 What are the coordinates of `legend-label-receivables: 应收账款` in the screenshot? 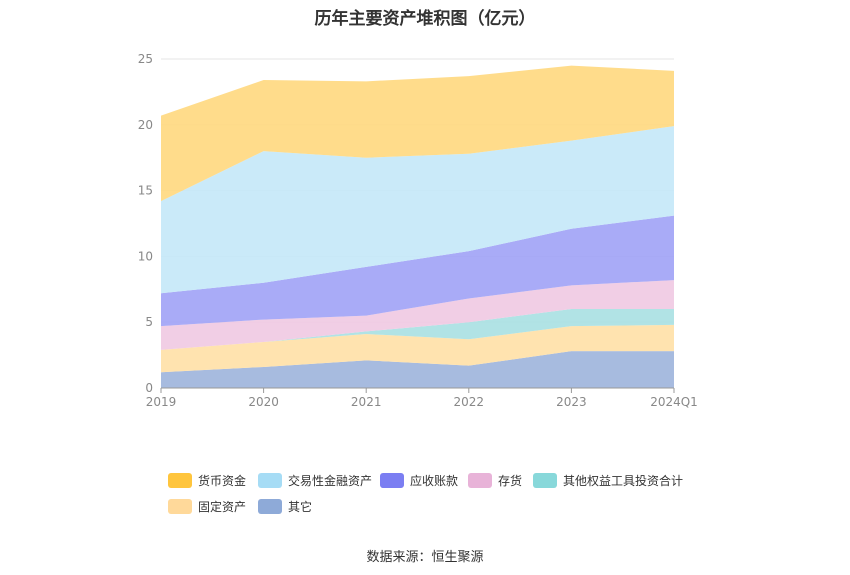 It's located at (434, 481).